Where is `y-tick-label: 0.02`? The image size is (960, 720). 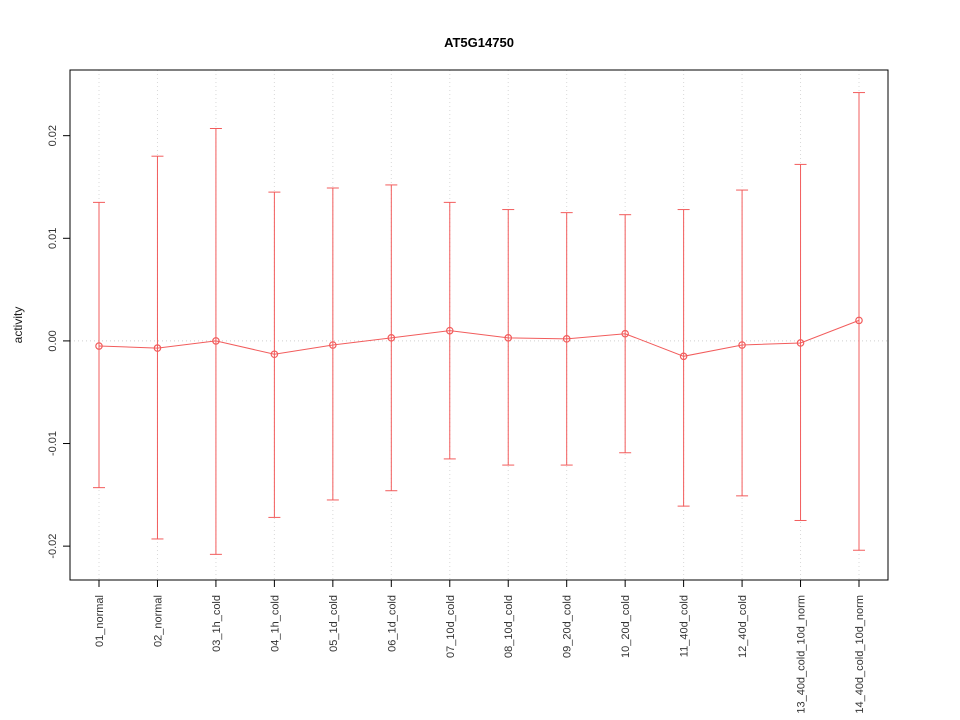
y-tick-label: 0.02 is located at coordinates (53, 135).